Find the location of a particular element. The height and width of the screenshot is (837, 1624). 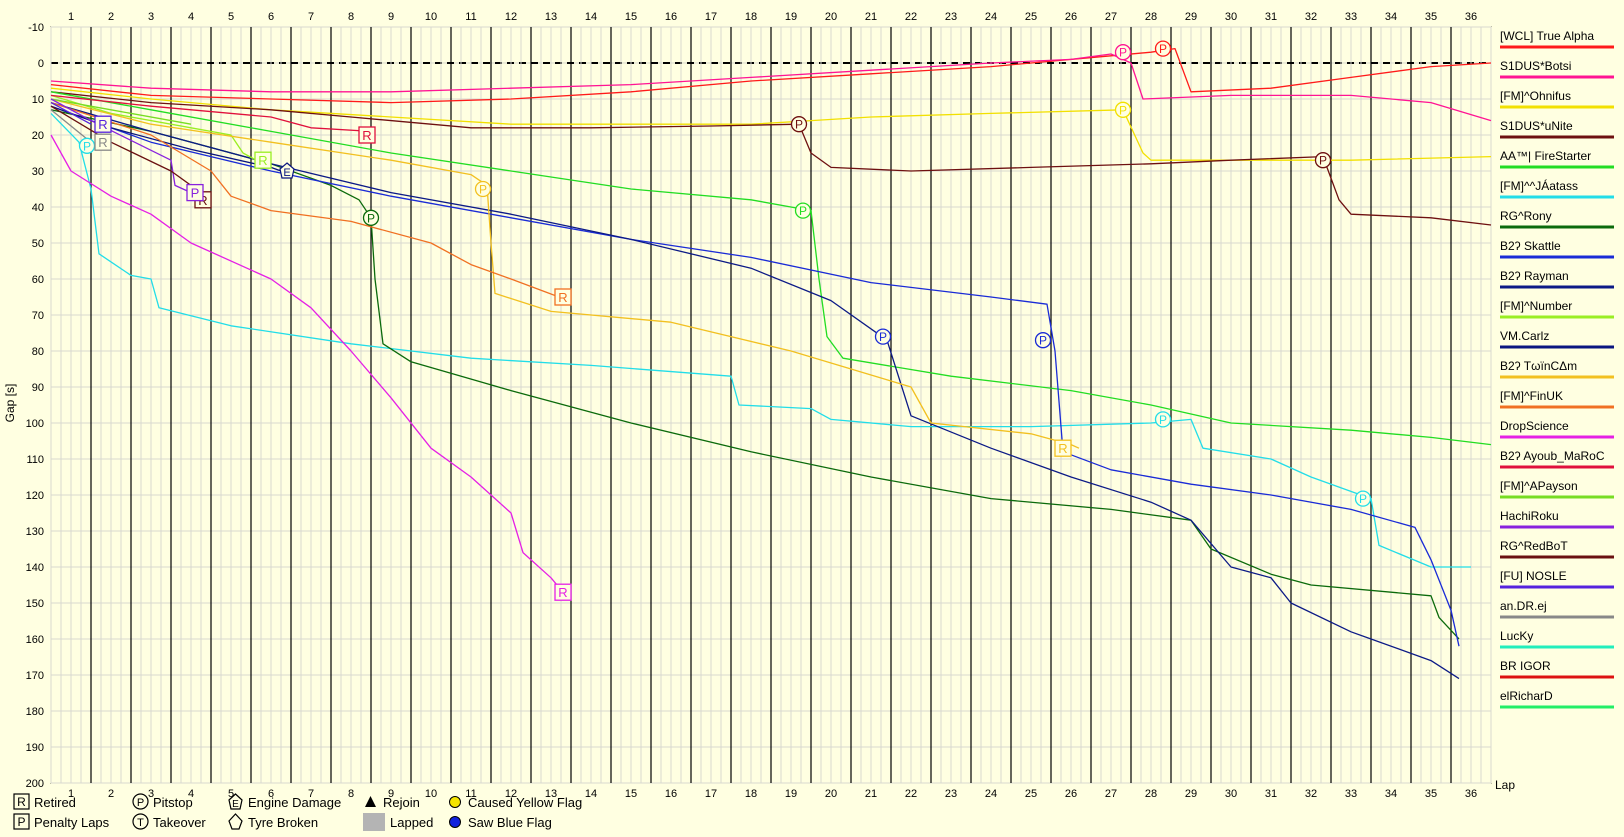

x-tick-label-top: 2 is located at coordinates (111, 17).